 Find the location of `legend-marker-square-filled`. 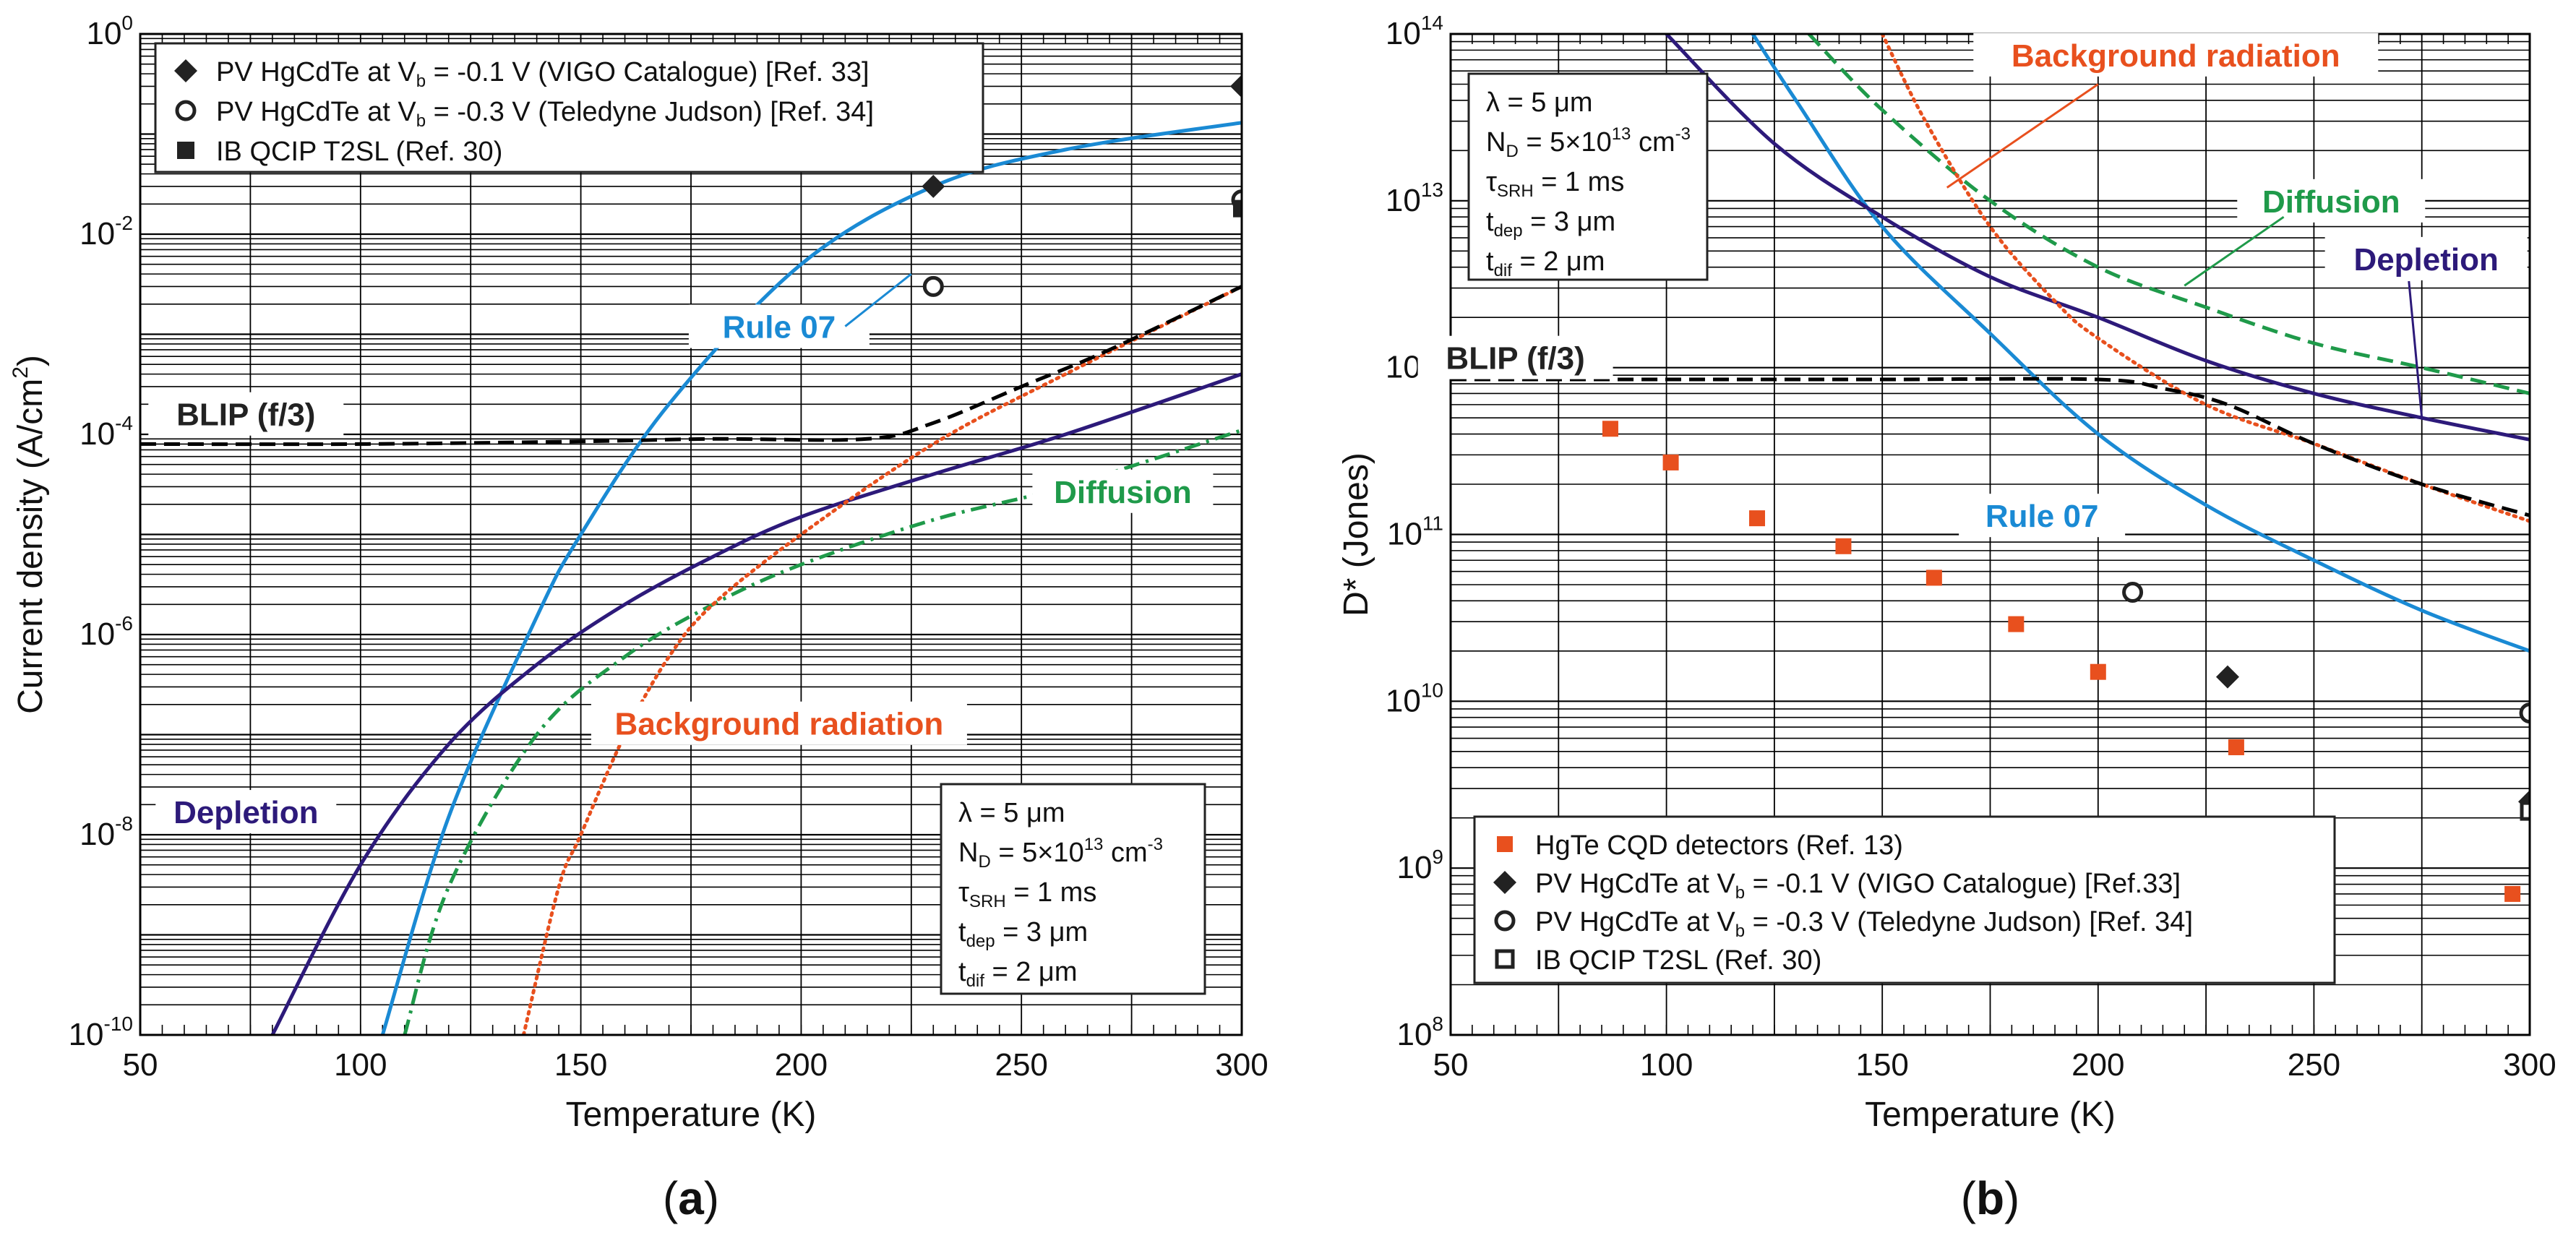

legend-marker-square-filled is located at coordinates (186, 150).